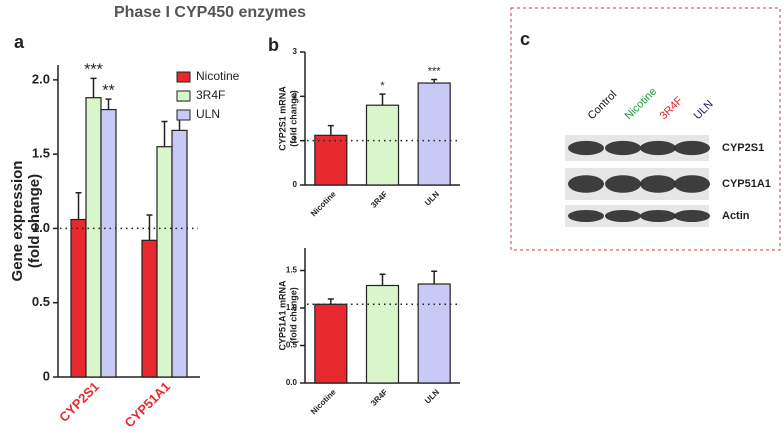  Describe the element at coordinates (295, 140) in the screenshot. I see `y-tick-label: 1` at that location.